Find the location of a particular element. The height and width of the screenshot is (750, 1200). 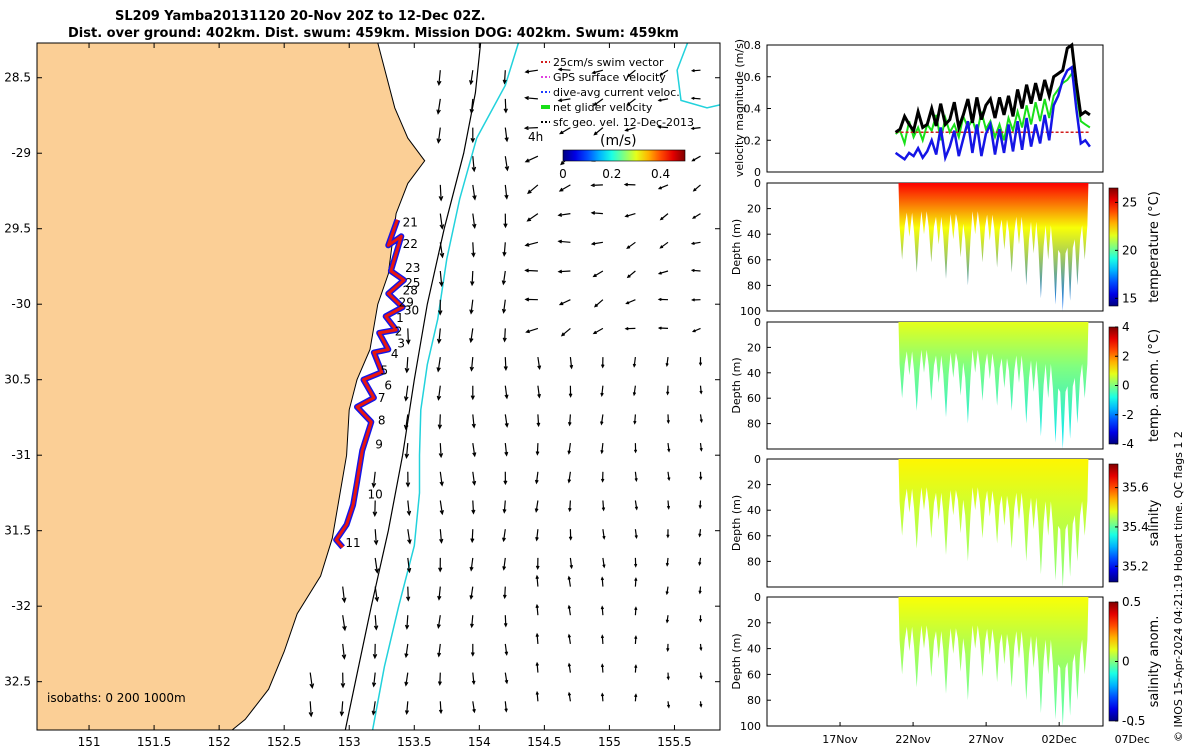

legend-entry: sfc geo. vel. 12-Dec-2013 is located at coordinates (623, 122).